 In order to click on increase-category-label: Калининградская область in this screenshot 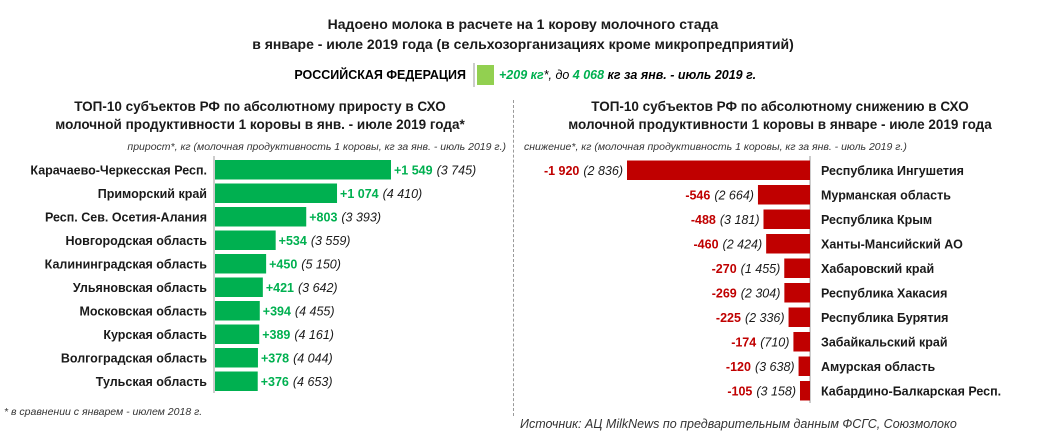, I will do `click(126, 264)`.